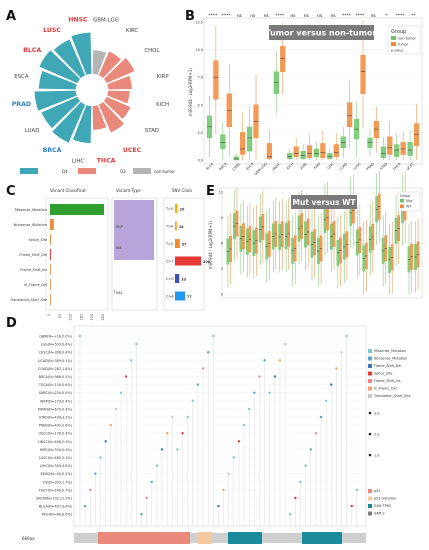 Image resolution: width=429 pixels, height=550 pixels. Describe the element at coordinates (170, 279) in the screenshot. I see `c3-class-c-g: C>G` at that location.